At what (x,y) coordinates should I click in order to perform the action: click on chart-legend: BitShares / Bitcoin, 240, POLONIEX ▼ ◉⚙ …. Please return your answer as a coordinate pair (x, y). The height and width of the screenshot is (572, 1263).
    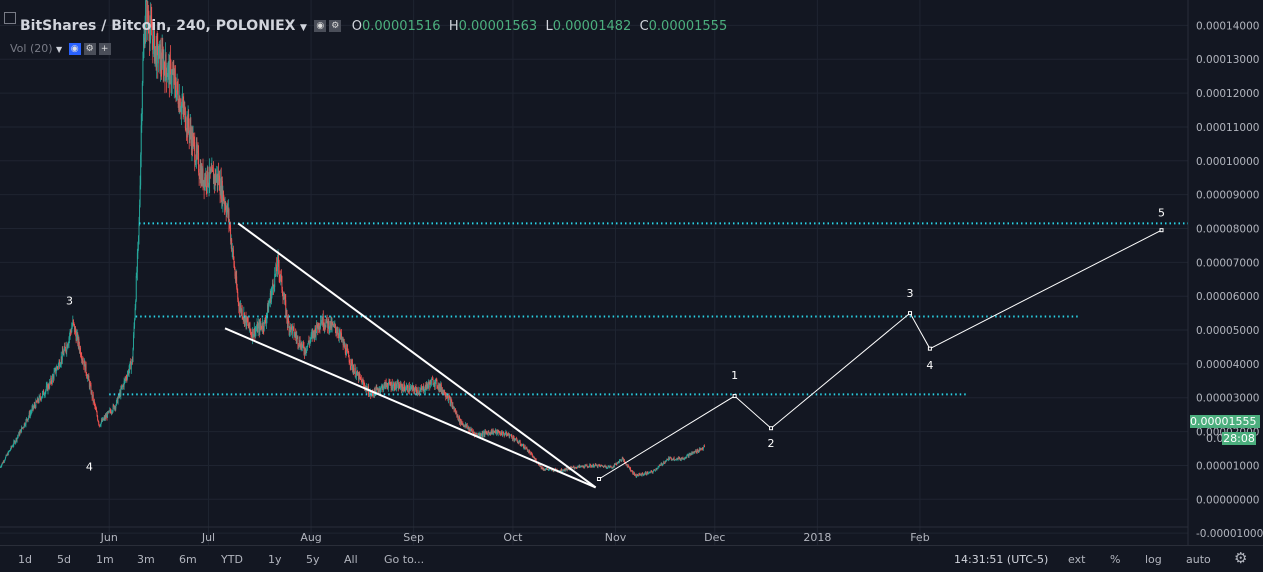
    Looking at the image, I should click on (366, 26).